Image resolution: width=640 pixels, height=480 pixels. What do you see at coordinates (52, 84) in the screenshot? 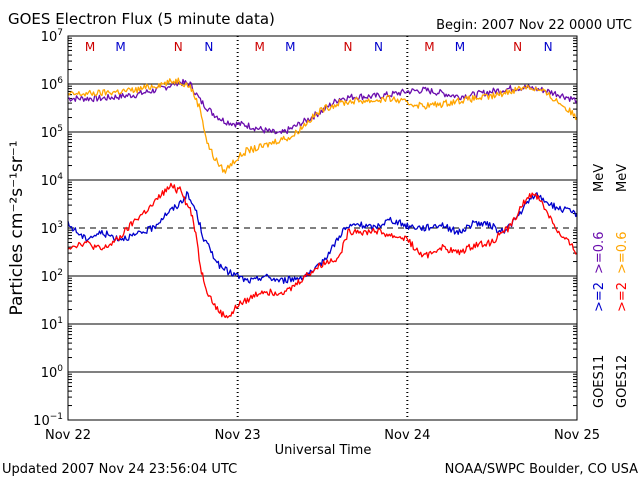
I see `y-tick-label-1: 10⁶` at bounding box center [52, 84].